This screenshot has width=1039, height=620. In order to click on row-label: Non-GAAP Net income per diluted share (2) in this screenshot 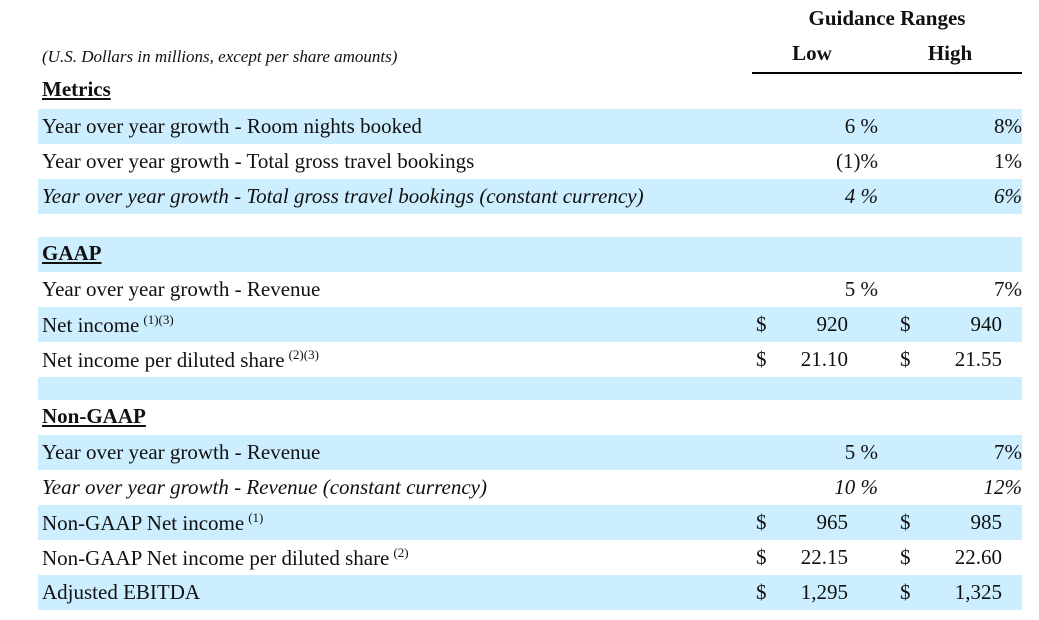, I will do `click(225, 558)`.